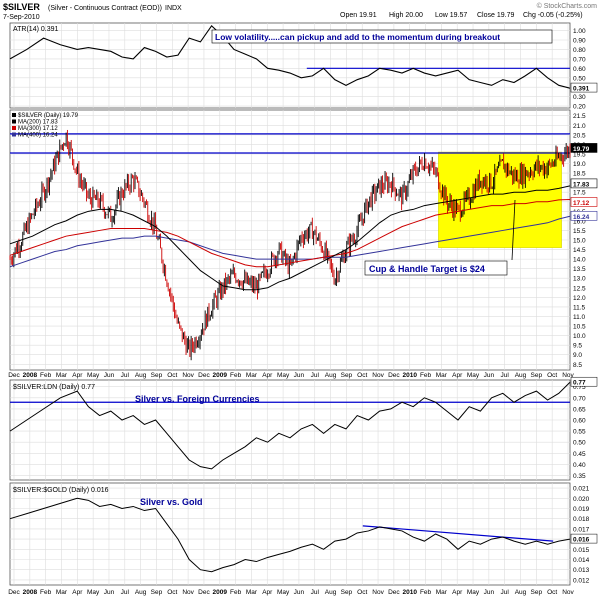 This screenshot has height=605, width=600. Describe the element at coordinates (93, 375) in the screenshot. I see `x-tick-label-price: May` at that location.